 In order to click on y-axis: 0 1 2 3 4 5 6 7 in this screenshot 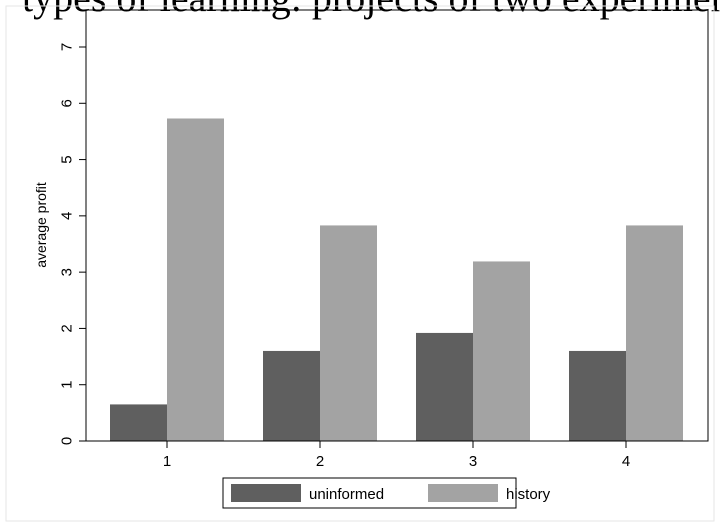, I will do `click(72, 244)`.